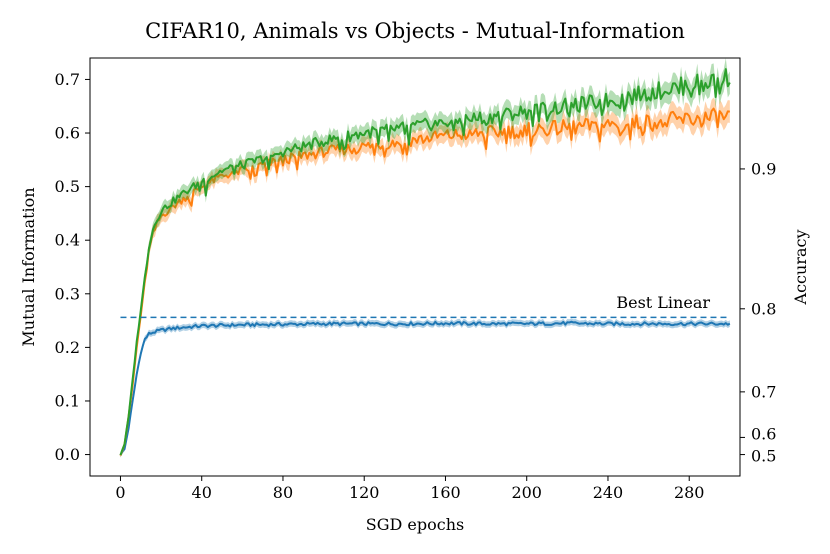  What do you see at coordinates (663, 302) in the screenshot?
I see `best-linear-annotation: Best Linear` at bounding box center [663, 302].